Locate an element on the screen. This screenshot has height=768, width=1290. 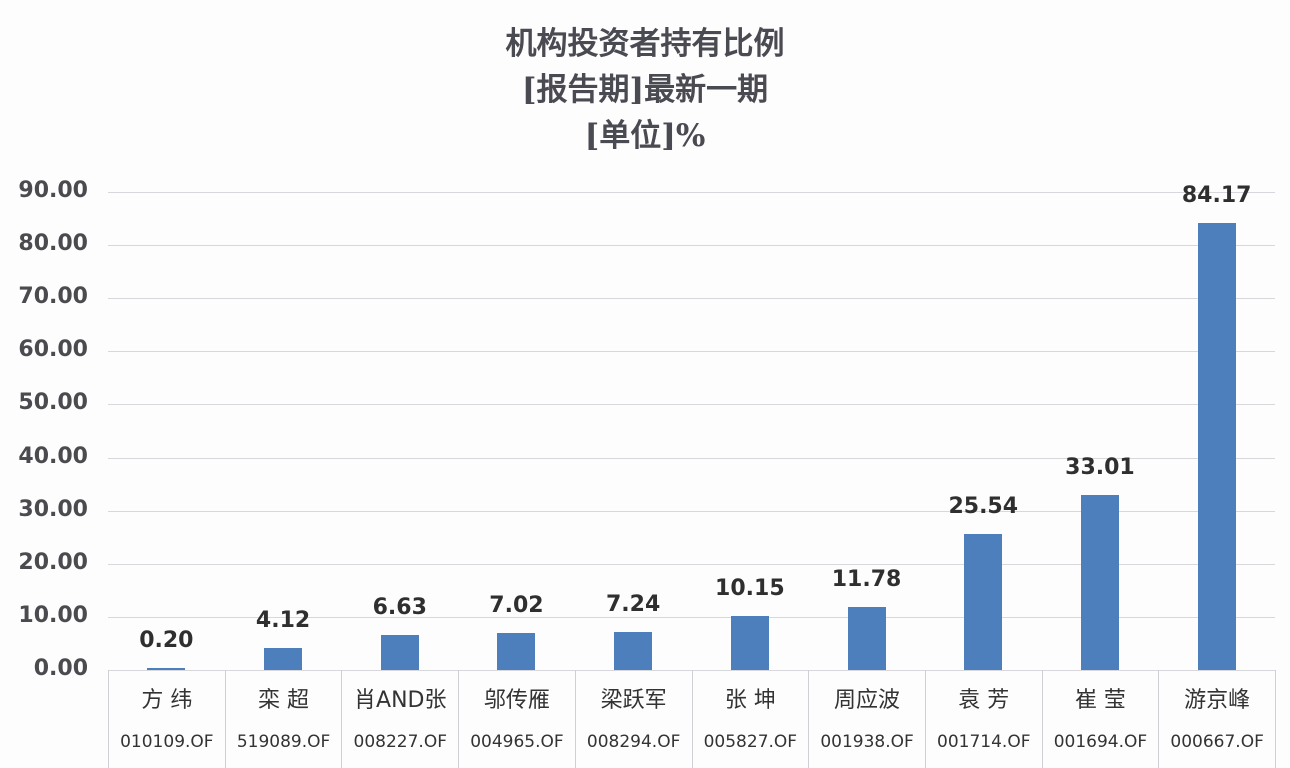
x-axis-category-name: 周应波 is located at coordinates (867, 700).